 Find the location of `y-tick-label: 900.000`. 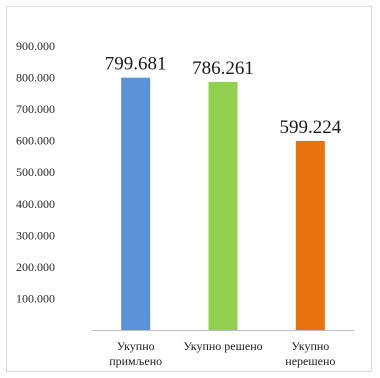

y-tick-label: 900.000 is located at coordinates (35, 46).